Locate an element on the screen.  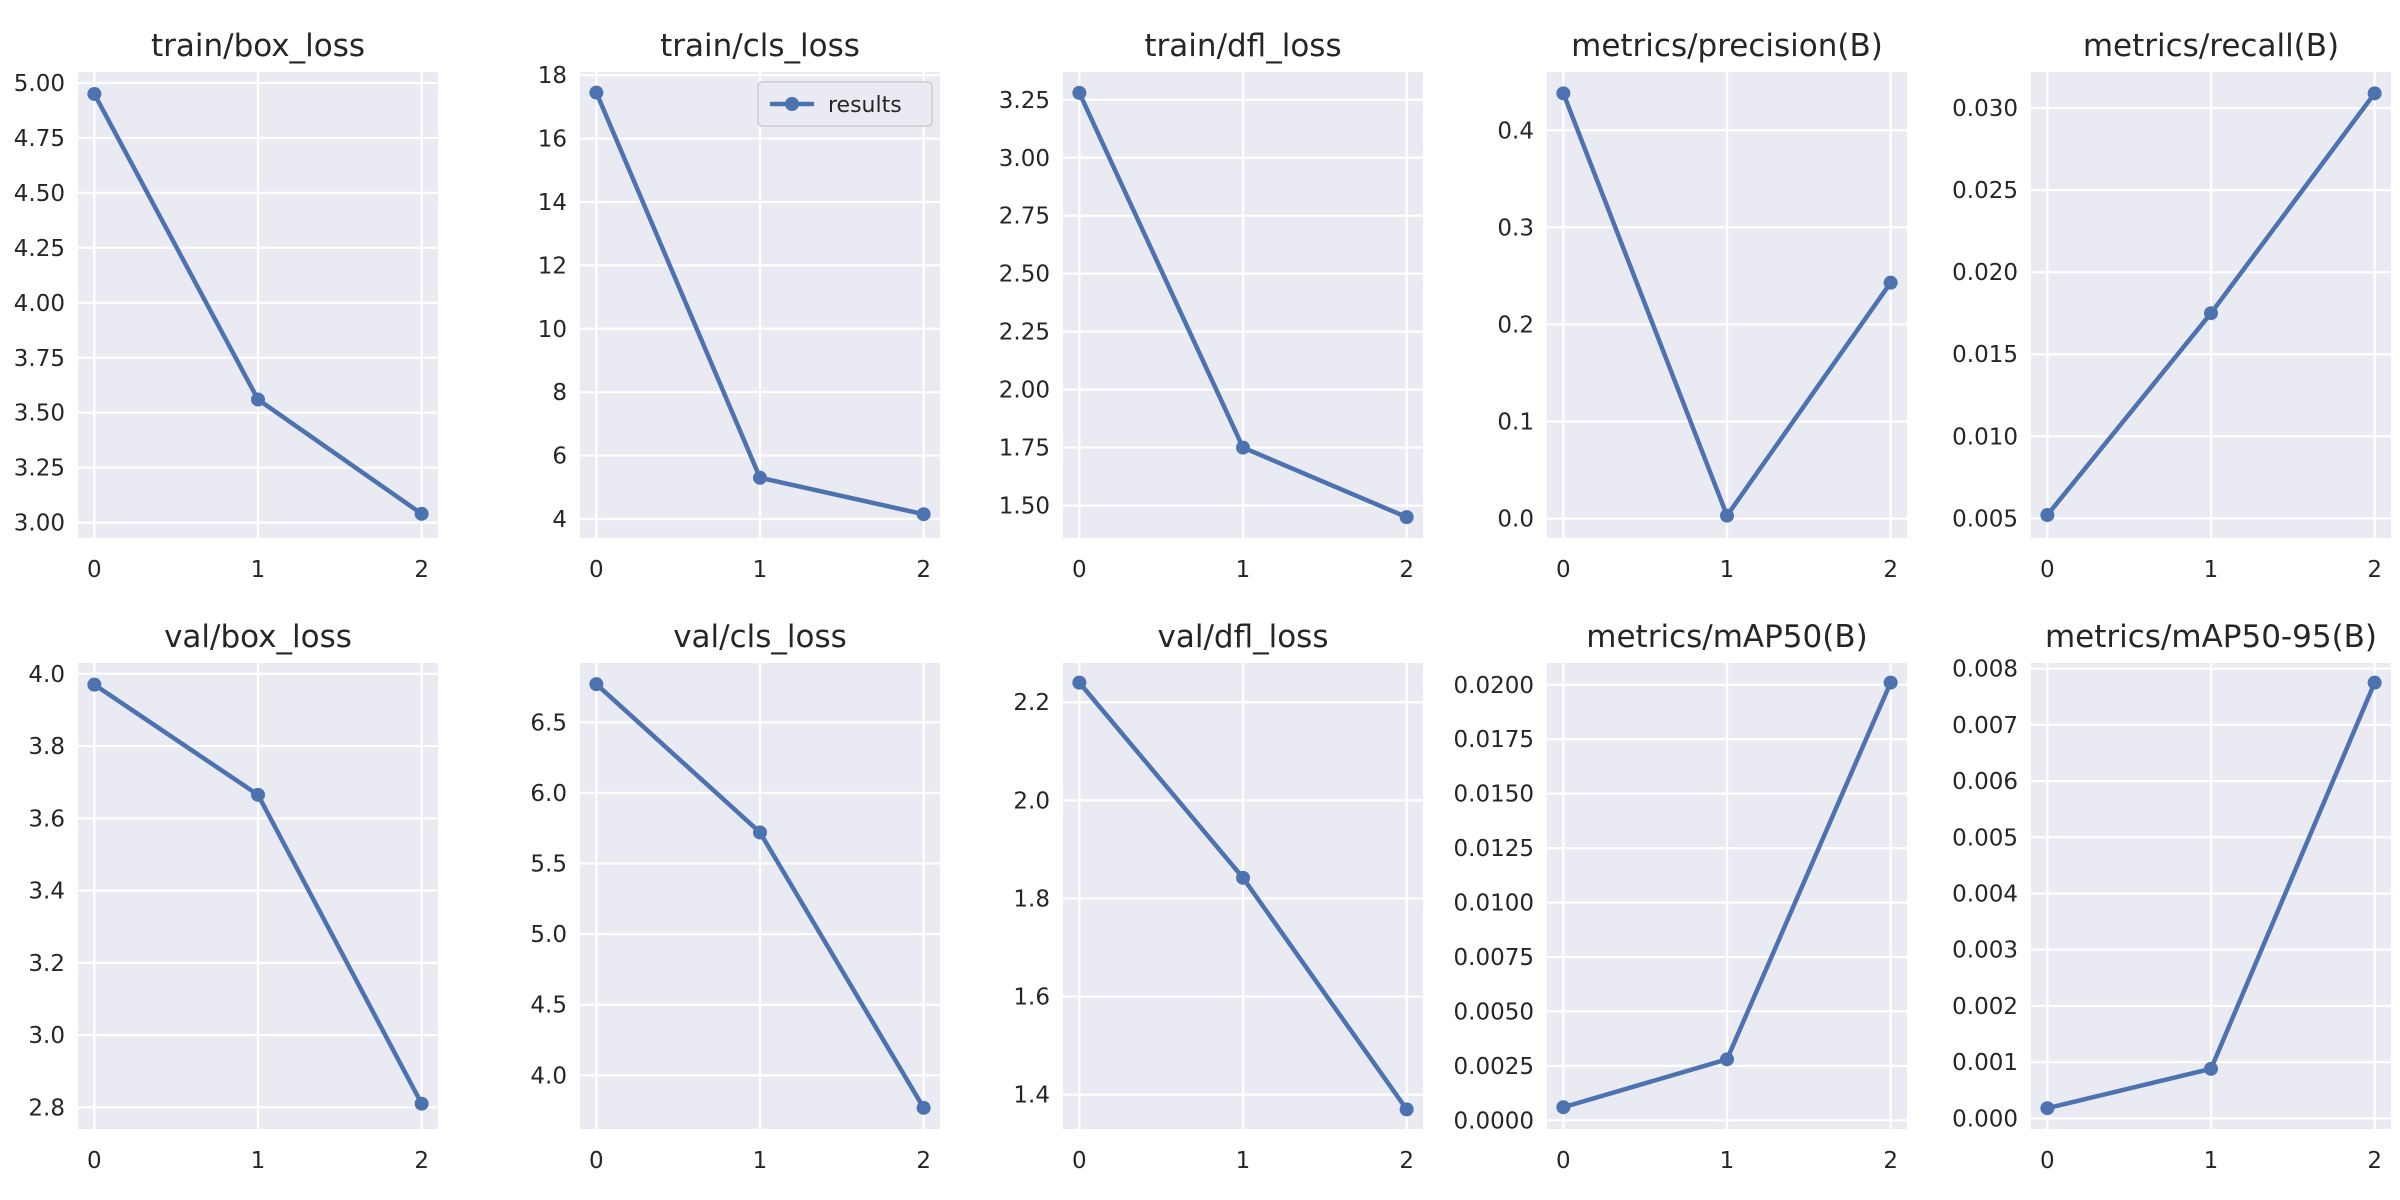
y-tick-label: 0.0175 is located at coordinates (1494, 740).